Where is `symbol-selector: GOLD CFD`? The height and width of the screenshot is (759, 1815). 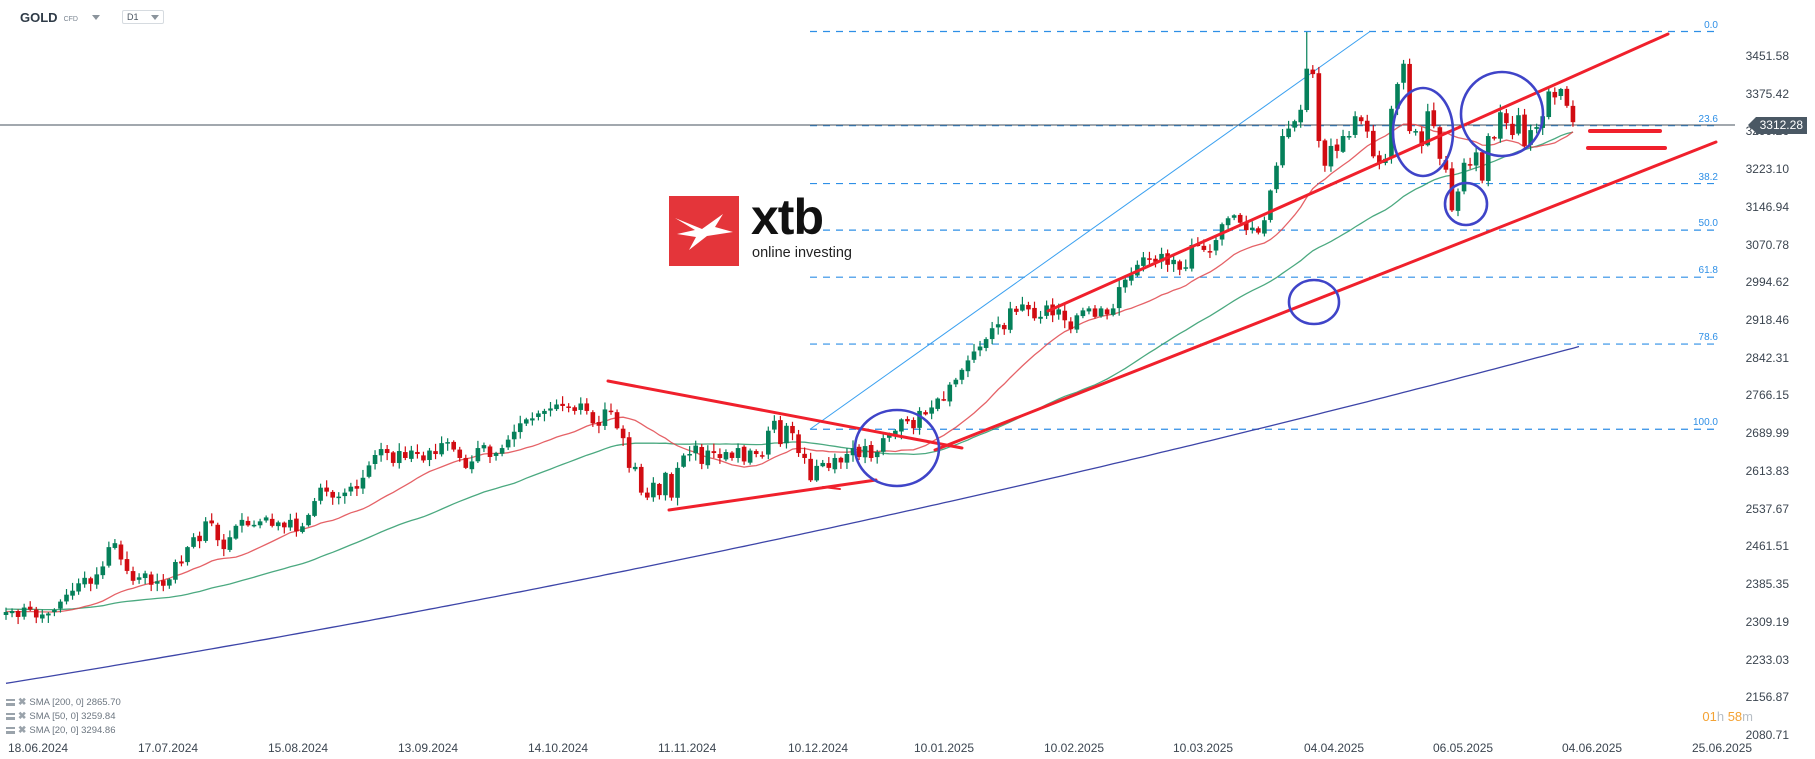 symbol-selector: GOLD CFD is located at coordinates (60, 17).